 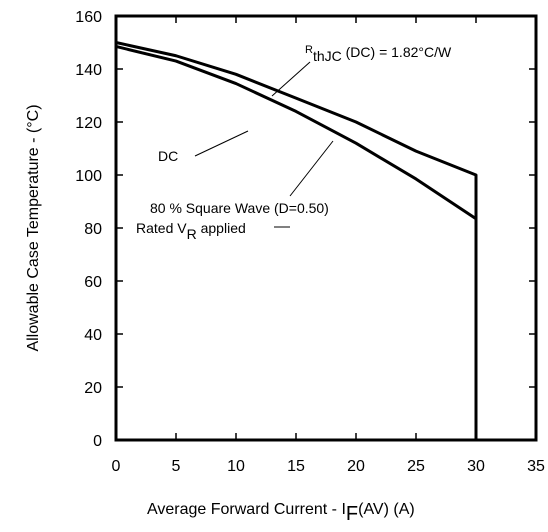 I want to click on rated-main: Rated V, so click(x=161, y=228).